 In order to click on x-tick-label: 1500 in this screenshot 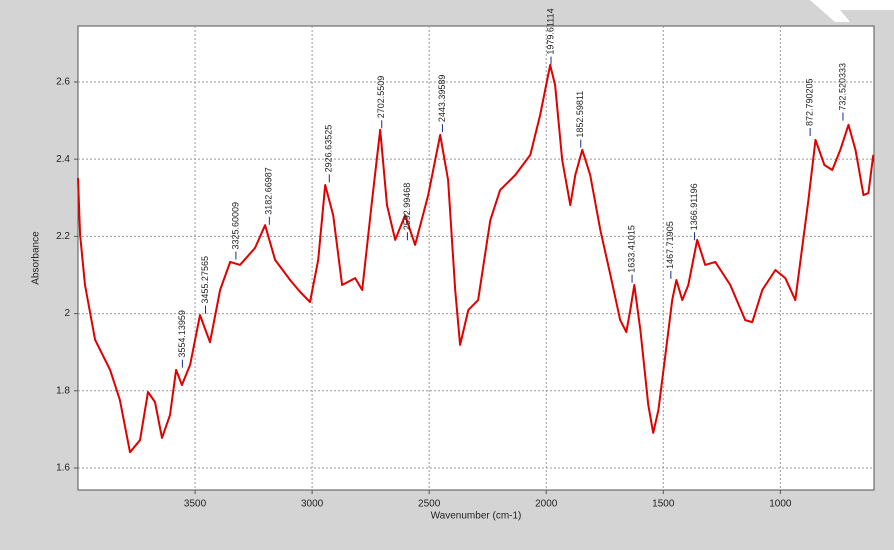, I will do `click(663, 504)`.